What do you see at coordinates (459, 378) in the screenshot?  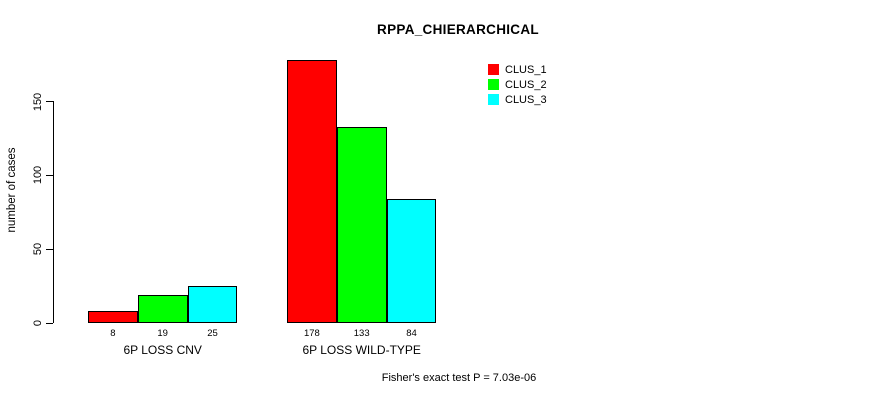 I see `fisher-test-annotation: Fisher's exact test P = 7.03e-06` at bounding box center [459, 378].